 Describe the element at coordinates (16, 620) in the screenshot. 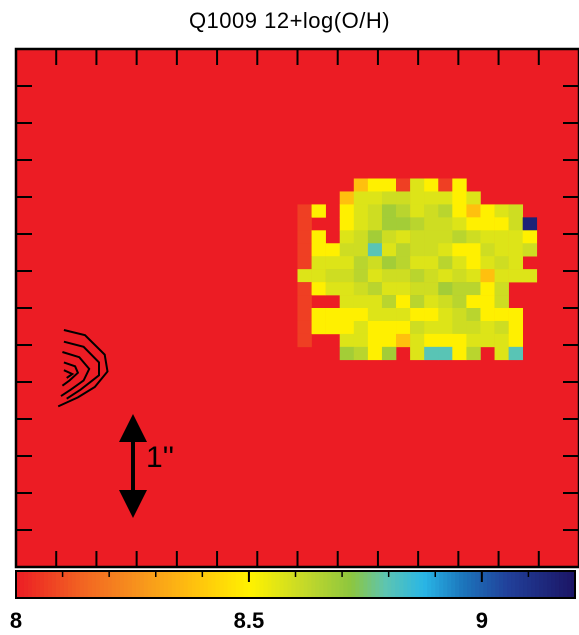

I see `colorbar-tick-label: 8` at that location.